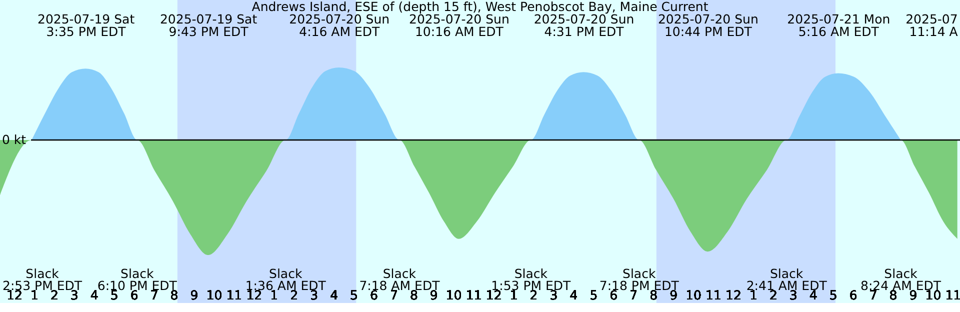 The width and height of the screenshot is (960, 312). Describe the element at coordinates (459, 25) in the screenshot. I see `x2-tick-label: 2025-07-20 Sun 10:16 AM EDT` at that location.